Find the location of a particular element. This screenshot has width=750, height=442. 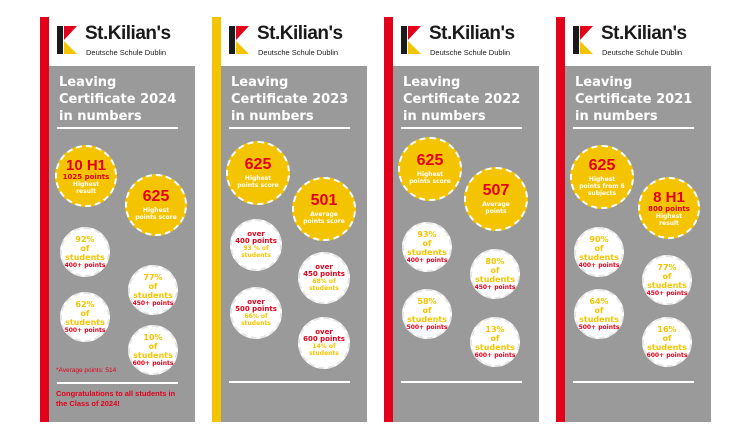

stat-circle-600: 16% of students 600+ points is located at coordinates (667, 342).